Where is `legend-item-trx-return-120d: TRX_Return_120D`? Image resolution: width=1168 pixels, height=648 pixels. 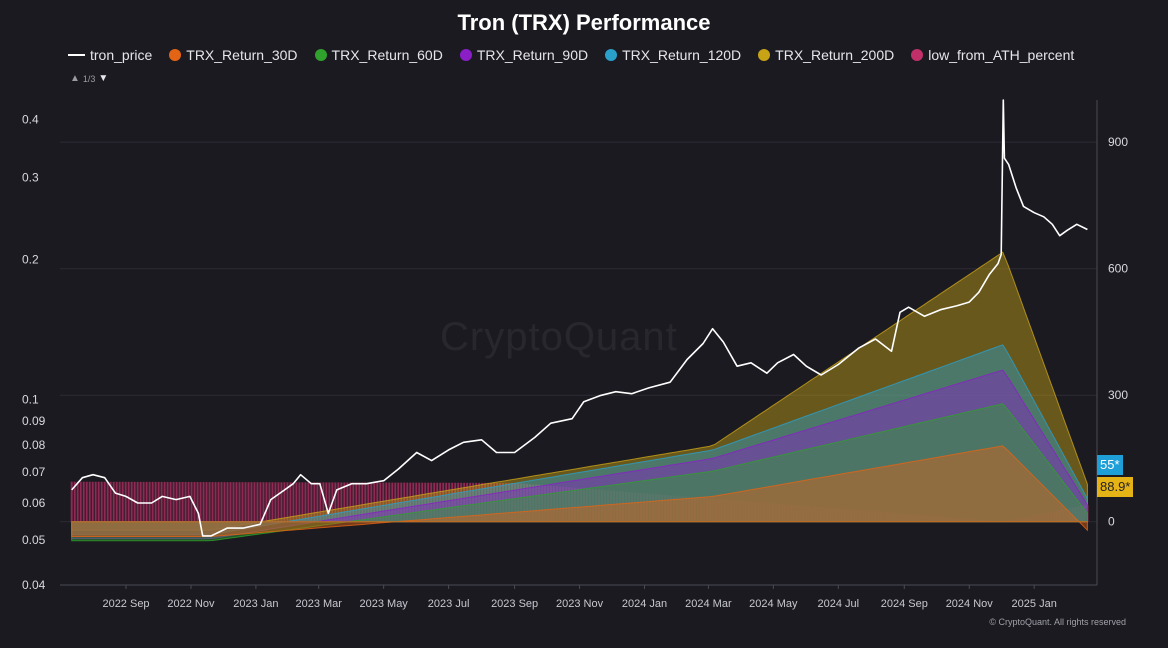 legend-item-trx-return-120d: TRX_Return_120D is located at coordinates (673, 55).